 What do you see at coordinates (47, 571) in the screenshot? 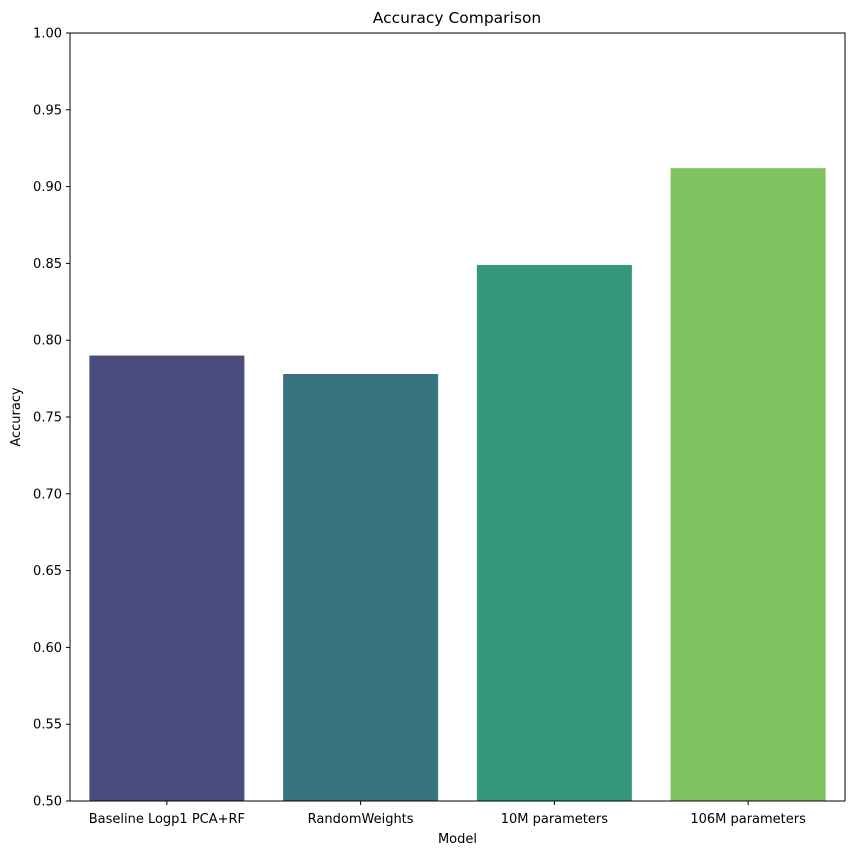
I see `y-tick-label: 0.65` at bounding box center [47, 571].